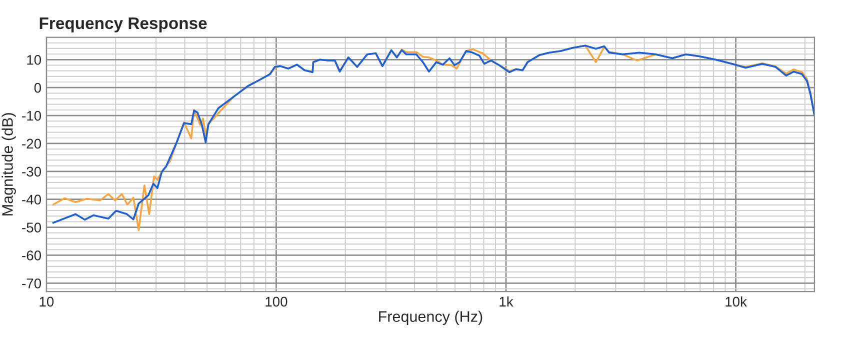 The height and width of the screenshot is (339, 844). Describe the element at coordinates (430, 317) in the screenshot. I see `x-axis-title: Frequency (Hz)` at that location.